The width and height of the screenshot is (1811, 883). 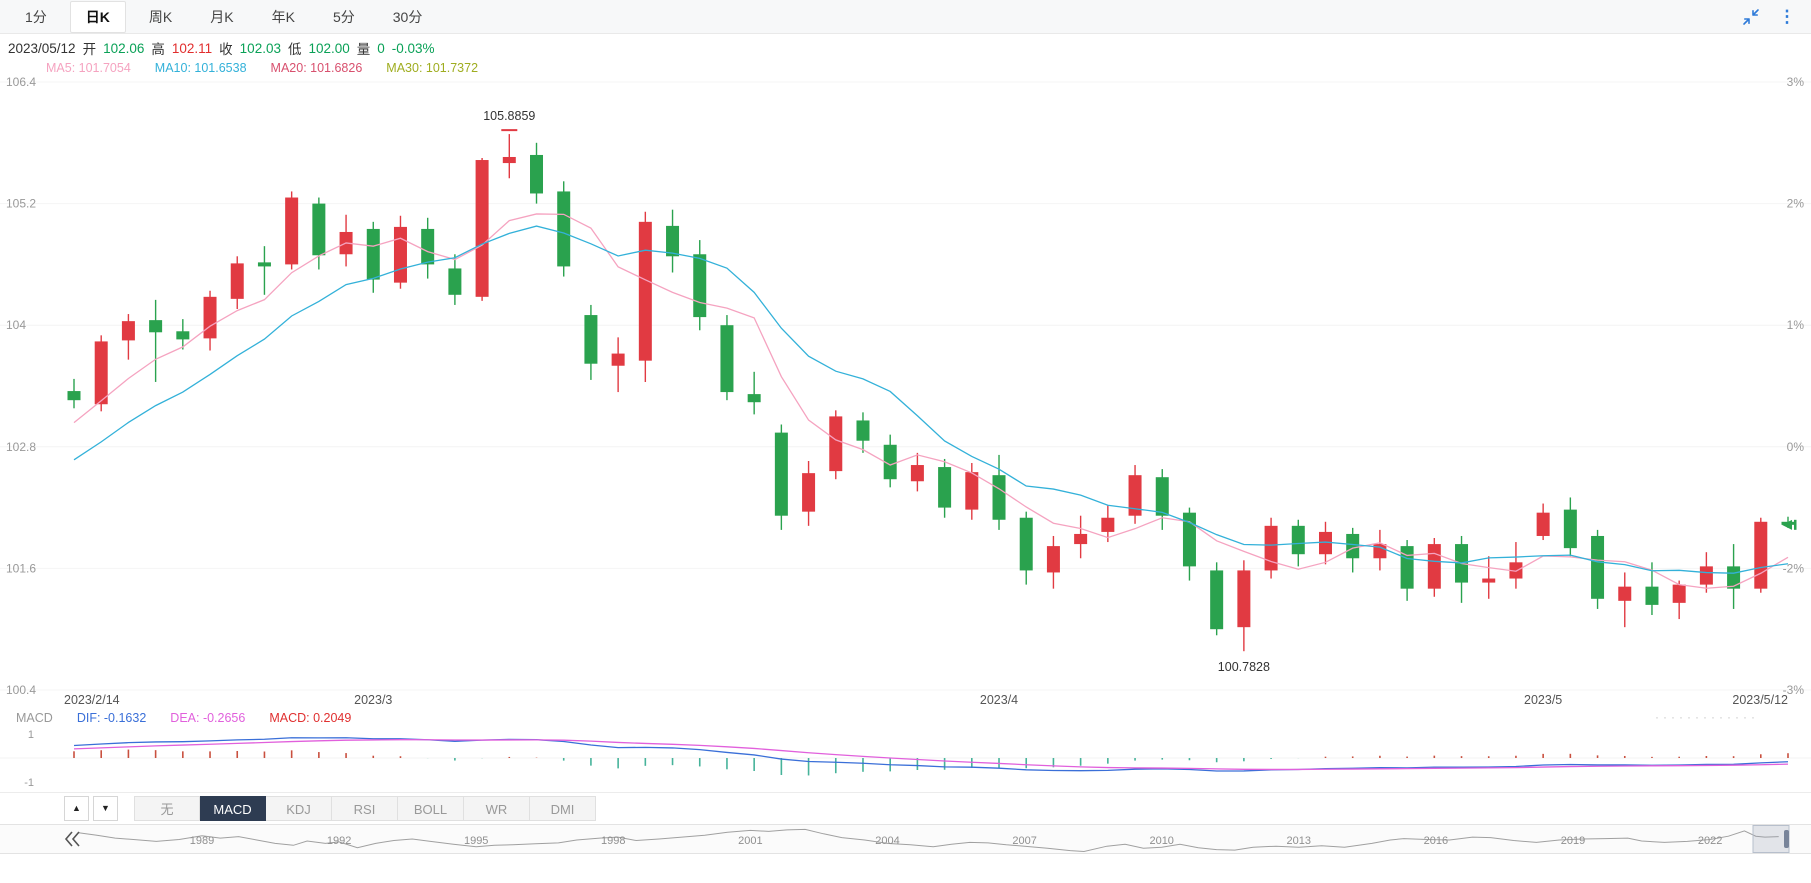 I want to click on navigator-year-label: 1992, so click(x=339, y=841).